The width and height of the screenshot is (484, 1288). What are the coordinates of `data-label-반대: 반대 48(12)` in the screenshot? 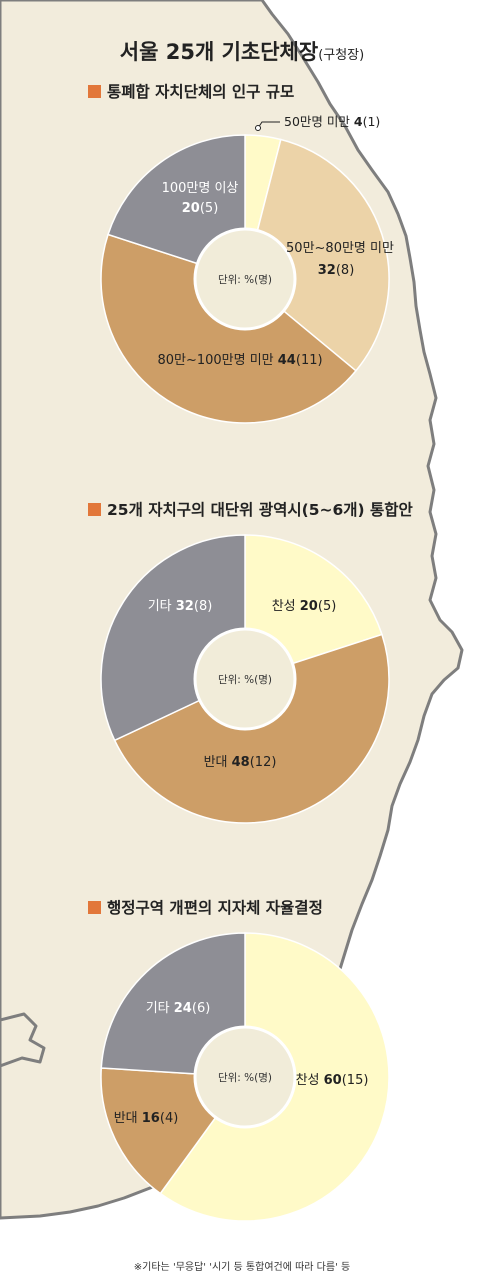 It's located at (240, 762).